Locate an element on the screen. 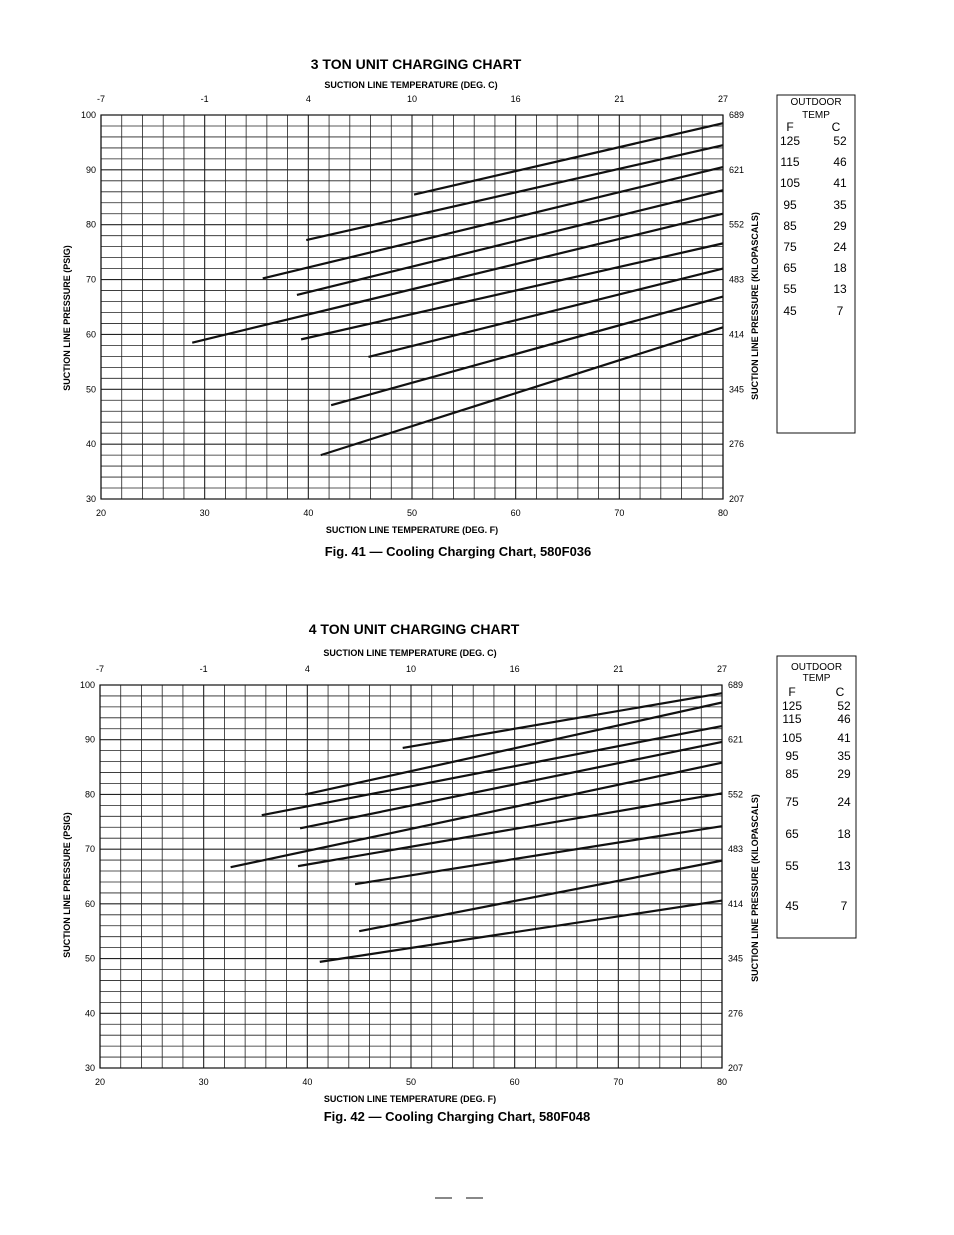 The image size is (954, 1235). chart1-x2-tick-label: 21 is located at coordinates (619, 99).